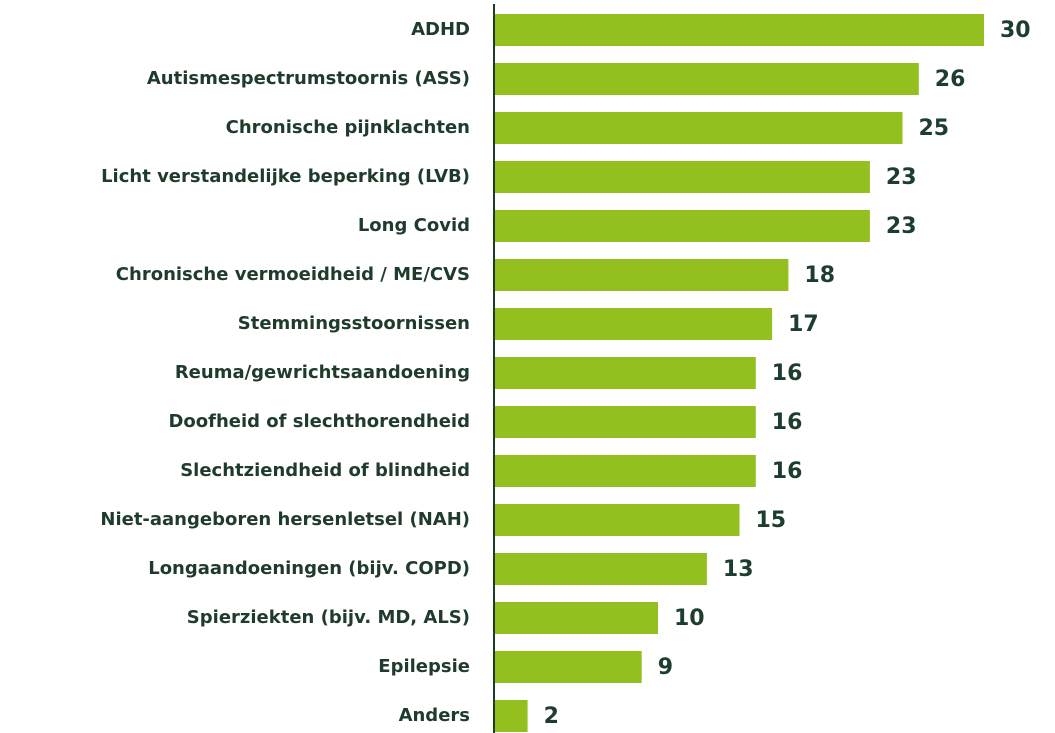 The image size is (1055, 733). Describe the element at coordinates (689, 618) in the screenshot. I see `value-label: 10` at that location.